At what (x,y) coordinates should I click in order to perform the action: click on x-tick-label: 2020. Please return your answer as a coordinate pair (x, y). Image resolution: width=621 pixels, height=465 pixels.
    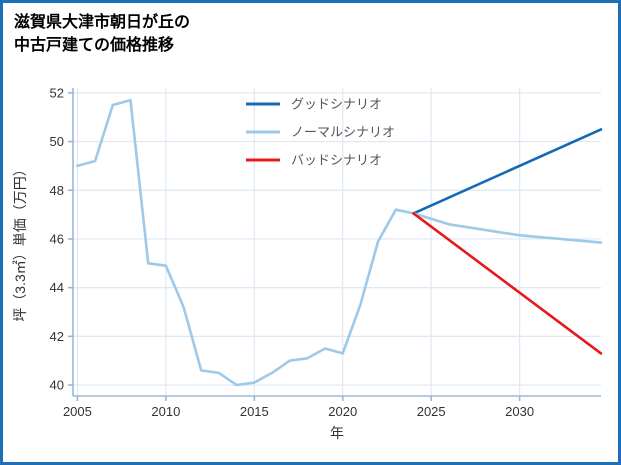
    Looking at the image, I should click on (342, 411).